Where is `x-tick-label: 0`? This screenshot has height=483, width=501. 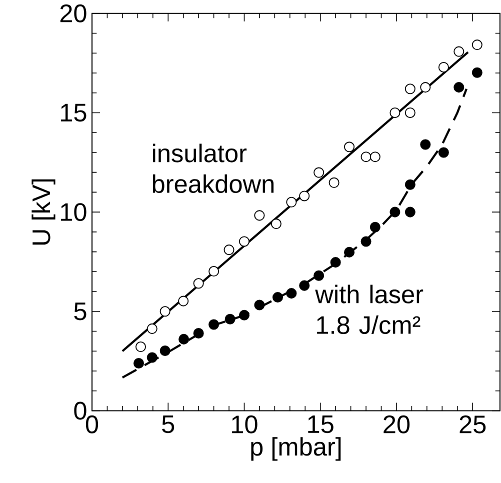
x-tick-label: 0 is located at coordinates (92, 425).